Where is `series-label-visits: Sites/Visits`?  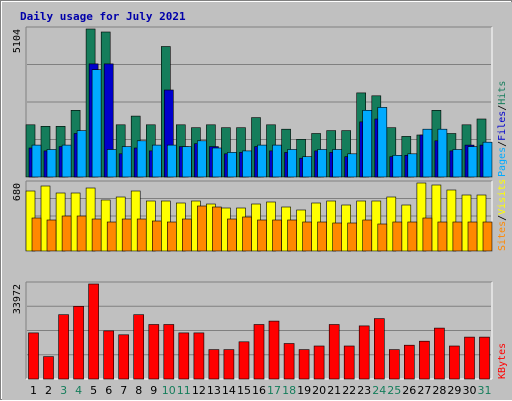
series-label-visits: Sites/Visits is located at coordinates (502, 215).